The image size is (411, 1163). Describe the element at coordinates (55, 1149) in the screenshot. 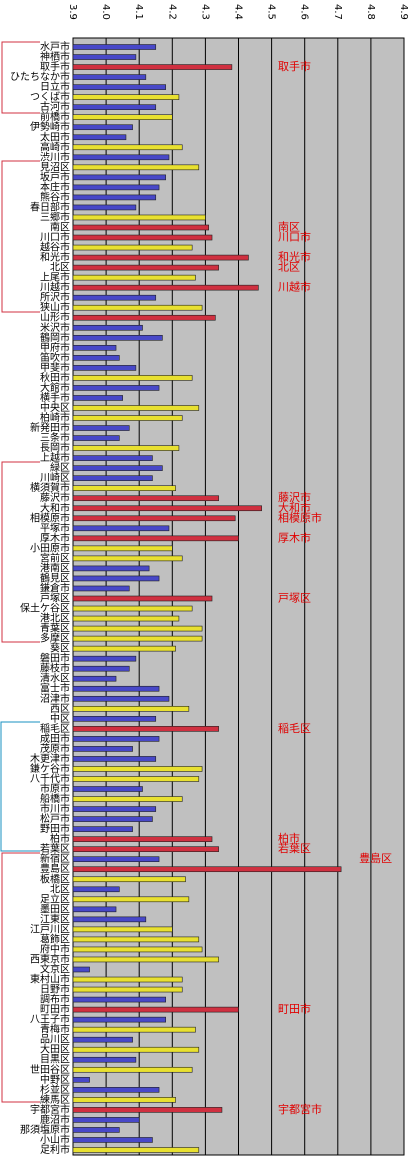

I see `y-tick-label: 足利市` at that location.